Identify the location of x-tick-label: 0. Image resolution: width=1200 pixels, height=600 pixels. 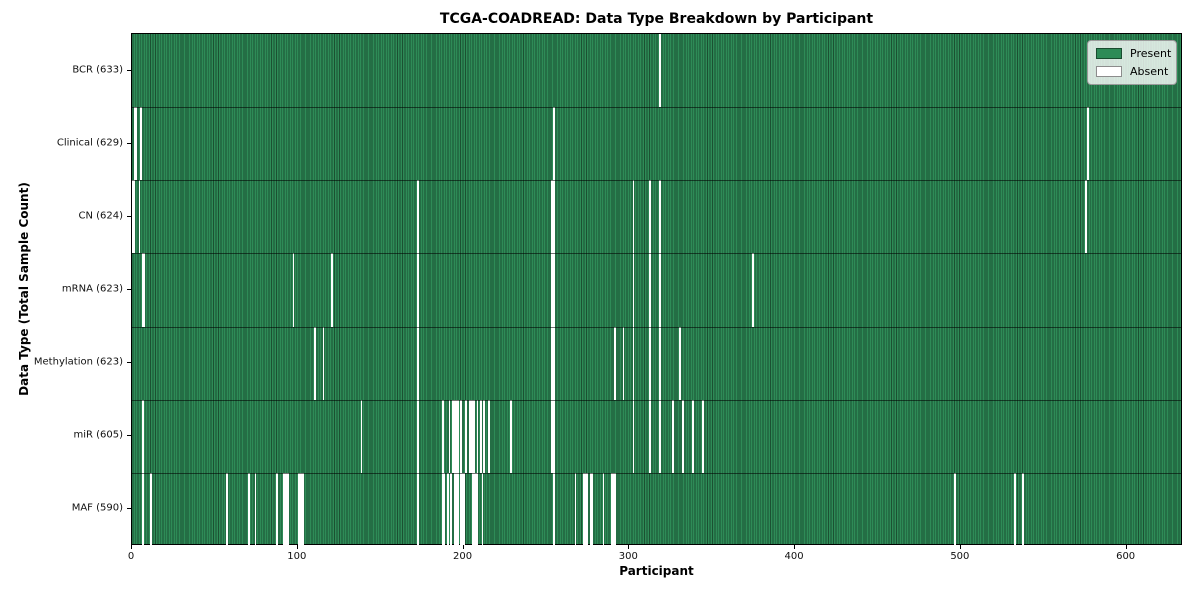
(131, 556).